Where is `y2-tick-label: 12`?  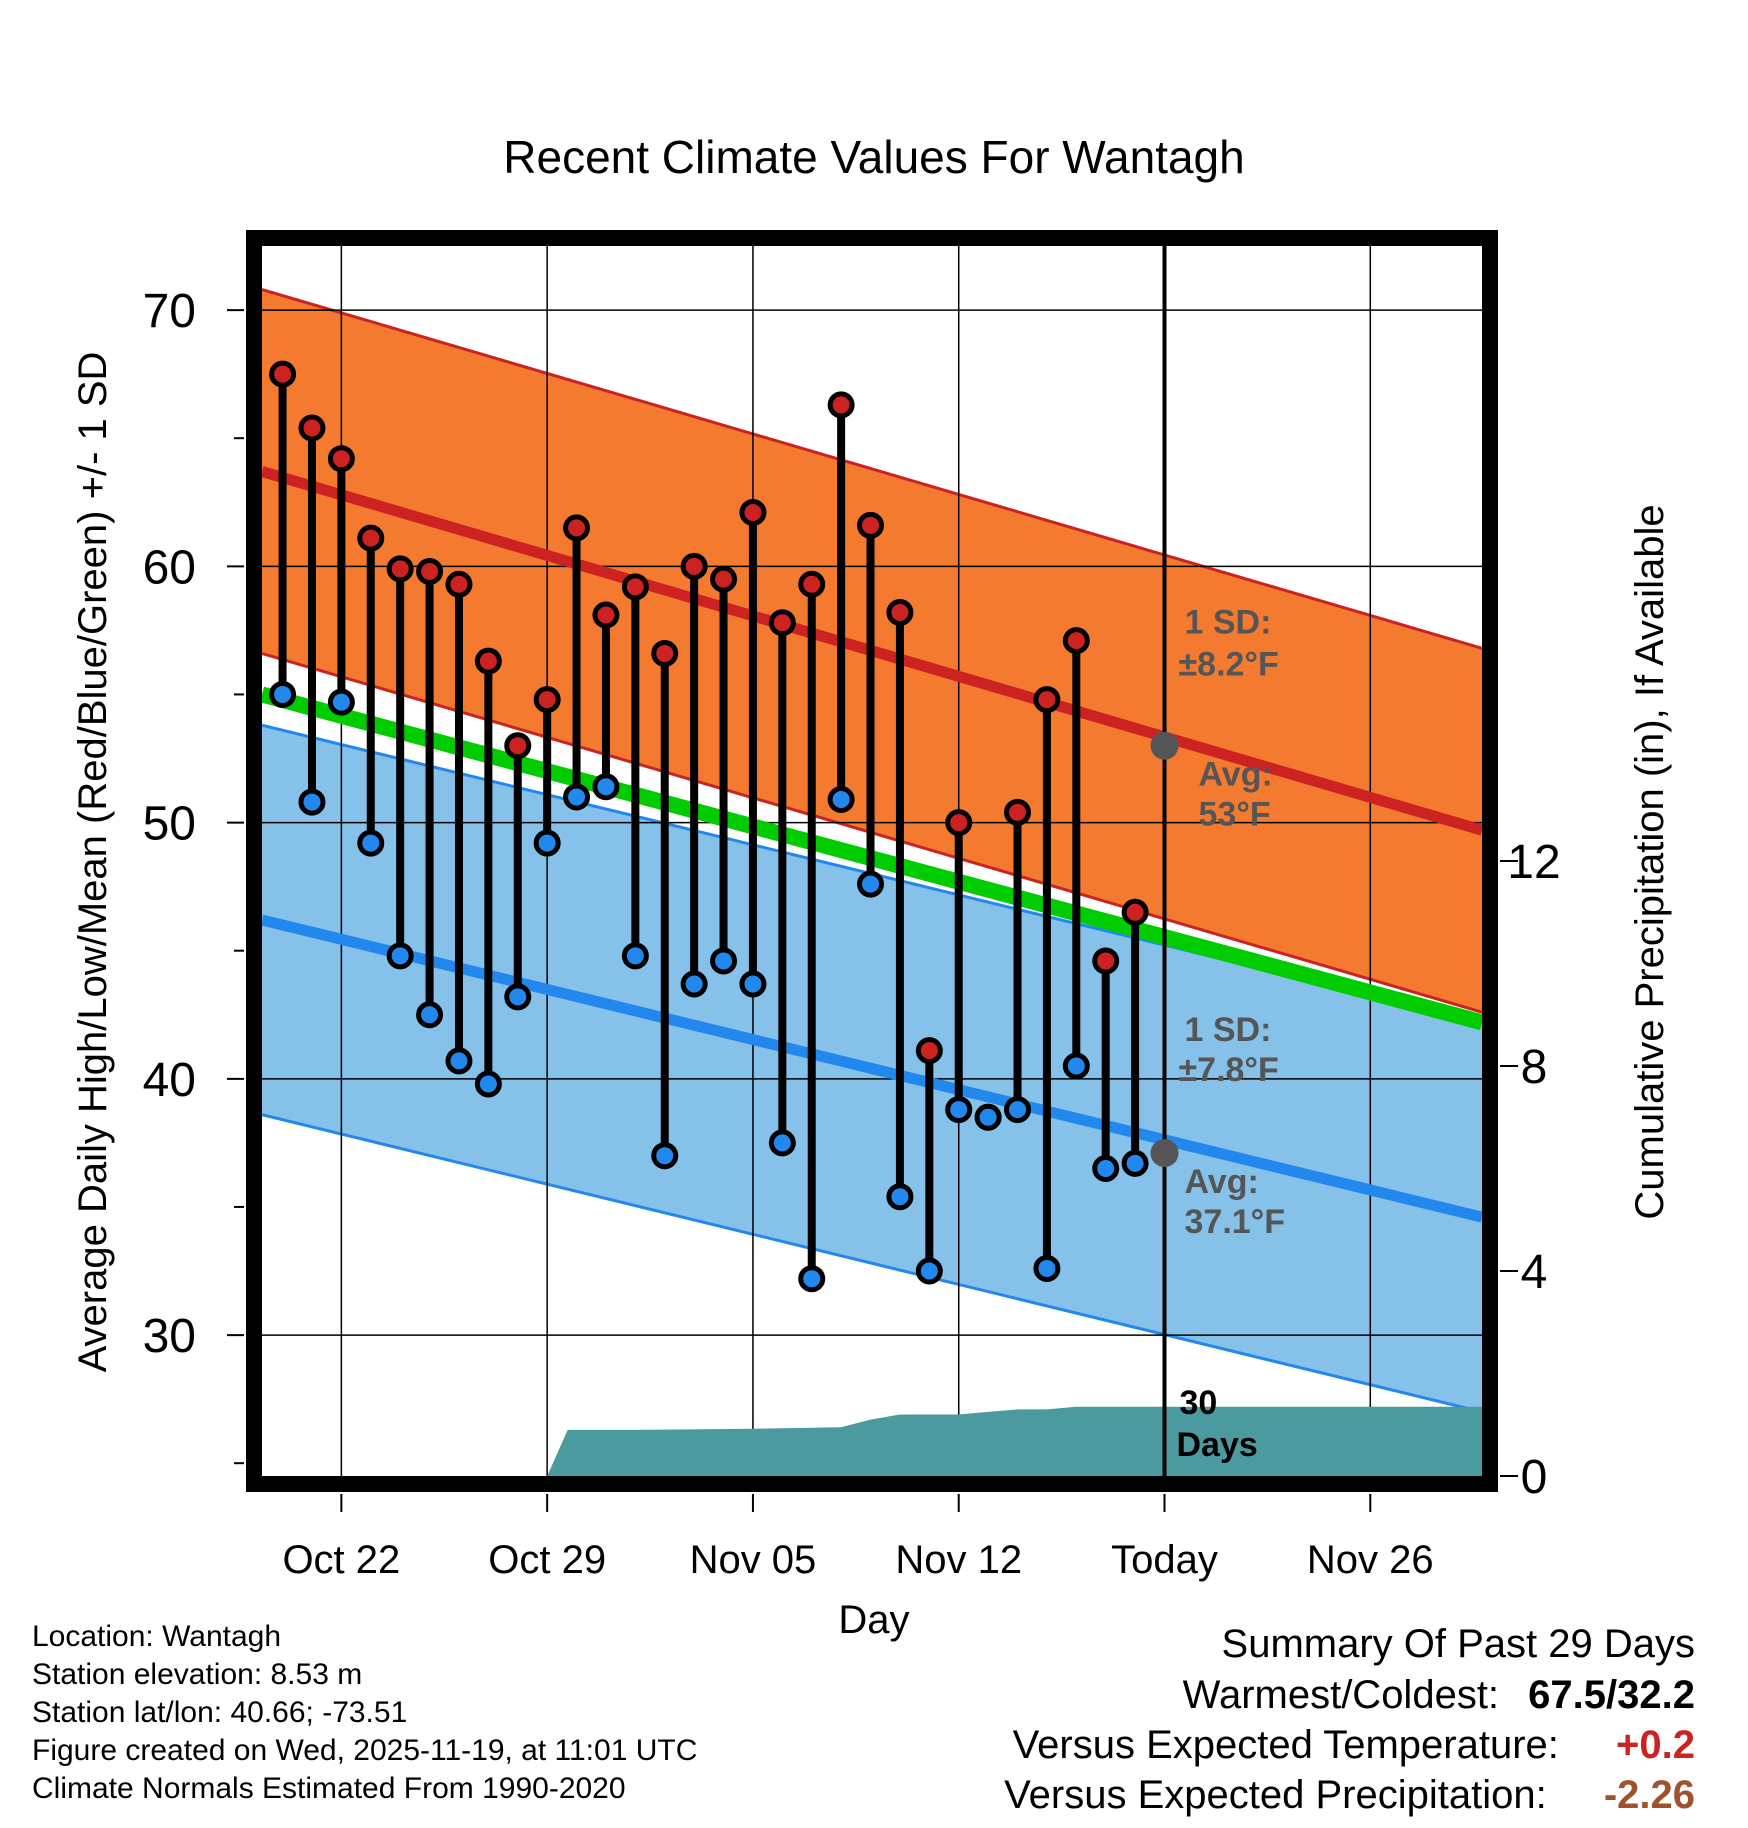
y2-tick-label: 12 is located at coordinates (1533, 862).